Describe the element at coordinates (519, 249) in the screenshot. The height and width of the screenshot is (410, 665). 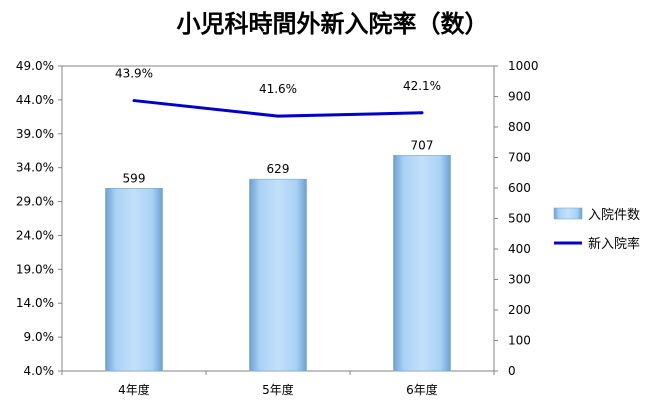
I see `right-axis-tick-label: 400` at that location.